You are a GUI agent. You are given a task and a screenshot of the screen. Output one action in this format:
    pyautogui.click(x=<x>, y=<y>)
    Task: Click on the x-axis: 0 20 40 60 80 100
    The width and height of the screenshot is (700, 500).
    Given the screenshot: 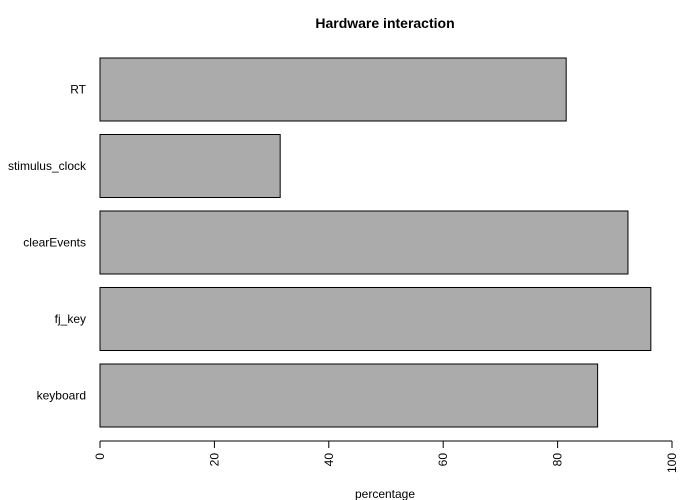 What is the action you would take?
    pyautogui.click(x=386, y=456)
    